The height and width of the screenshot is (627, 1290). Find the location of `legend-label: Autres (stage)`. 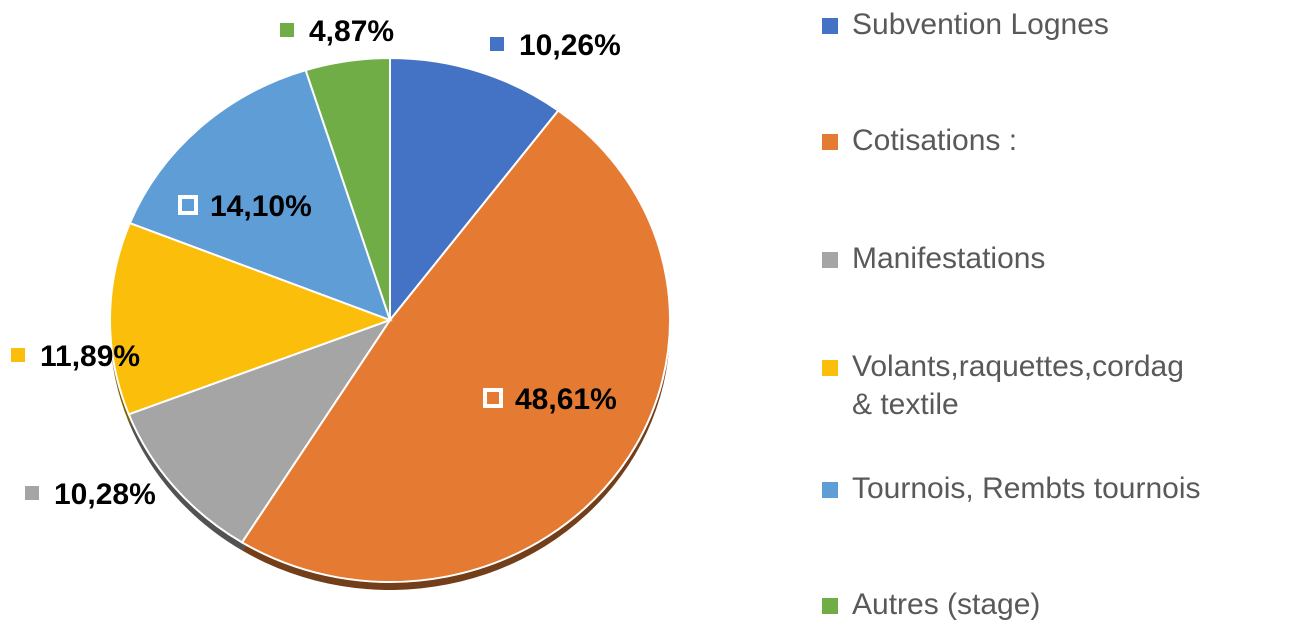

legend-label: Autres (stage) is located at coordinates (946, 604).